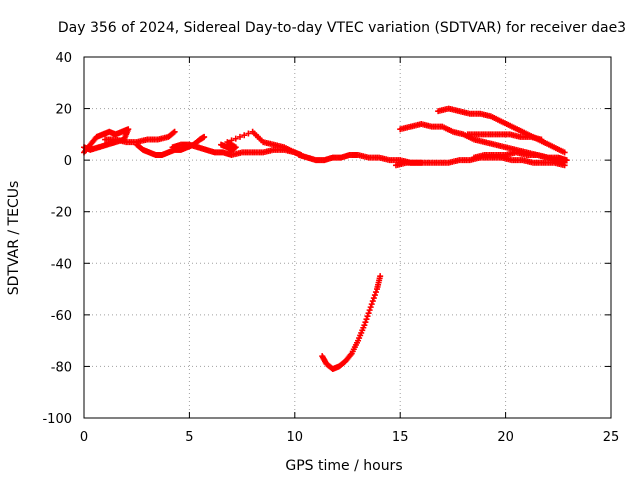  What do you see at coordinates (400, 437) in the screenshot?
I see `x-tick-label: 15` at bounding box center [400, 437].